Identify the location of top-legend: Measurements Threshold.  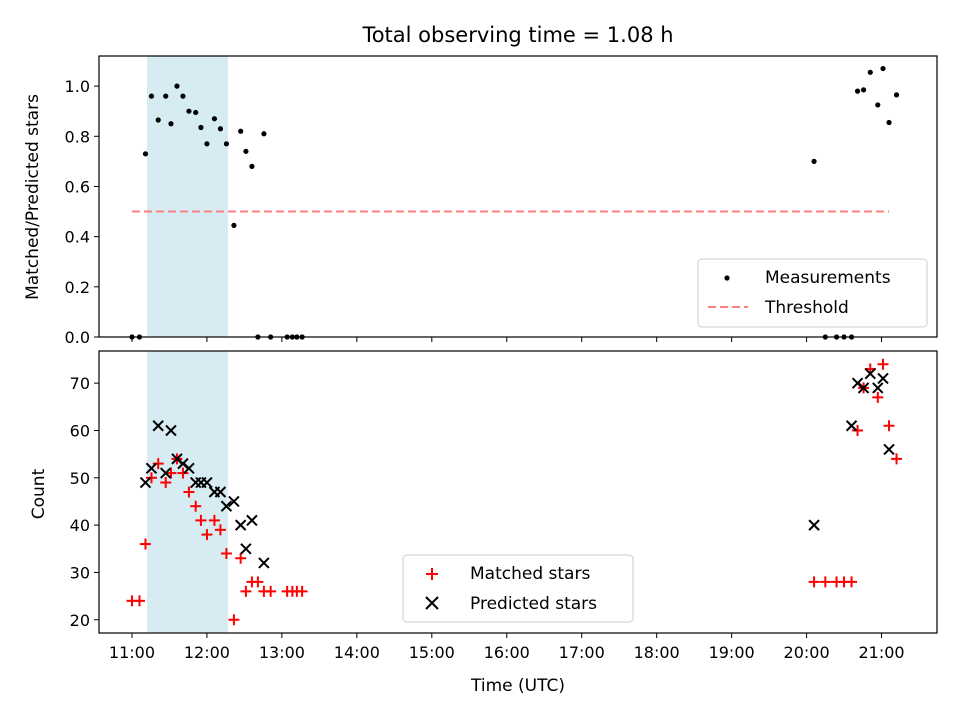
(812, 293).